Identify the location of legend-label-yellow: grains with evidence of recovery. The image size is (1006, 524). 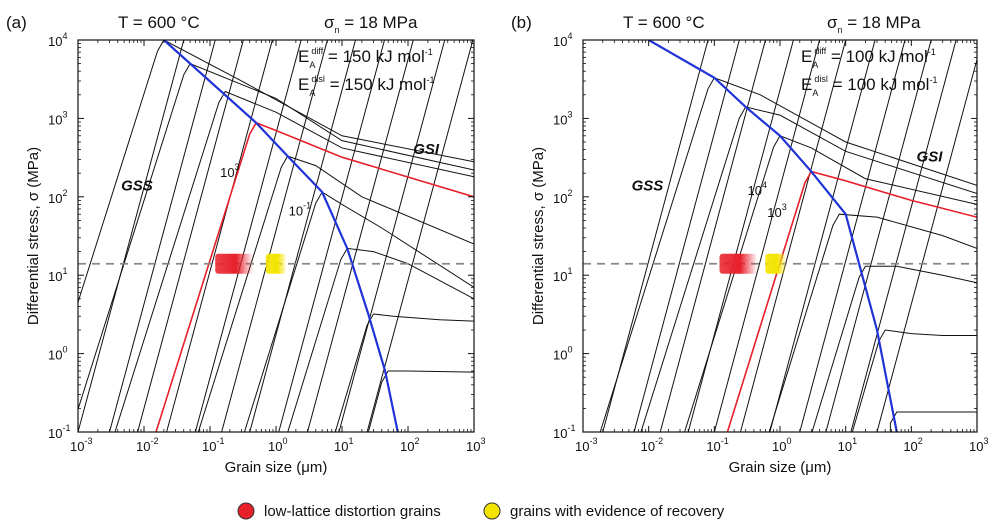
(617, 511).